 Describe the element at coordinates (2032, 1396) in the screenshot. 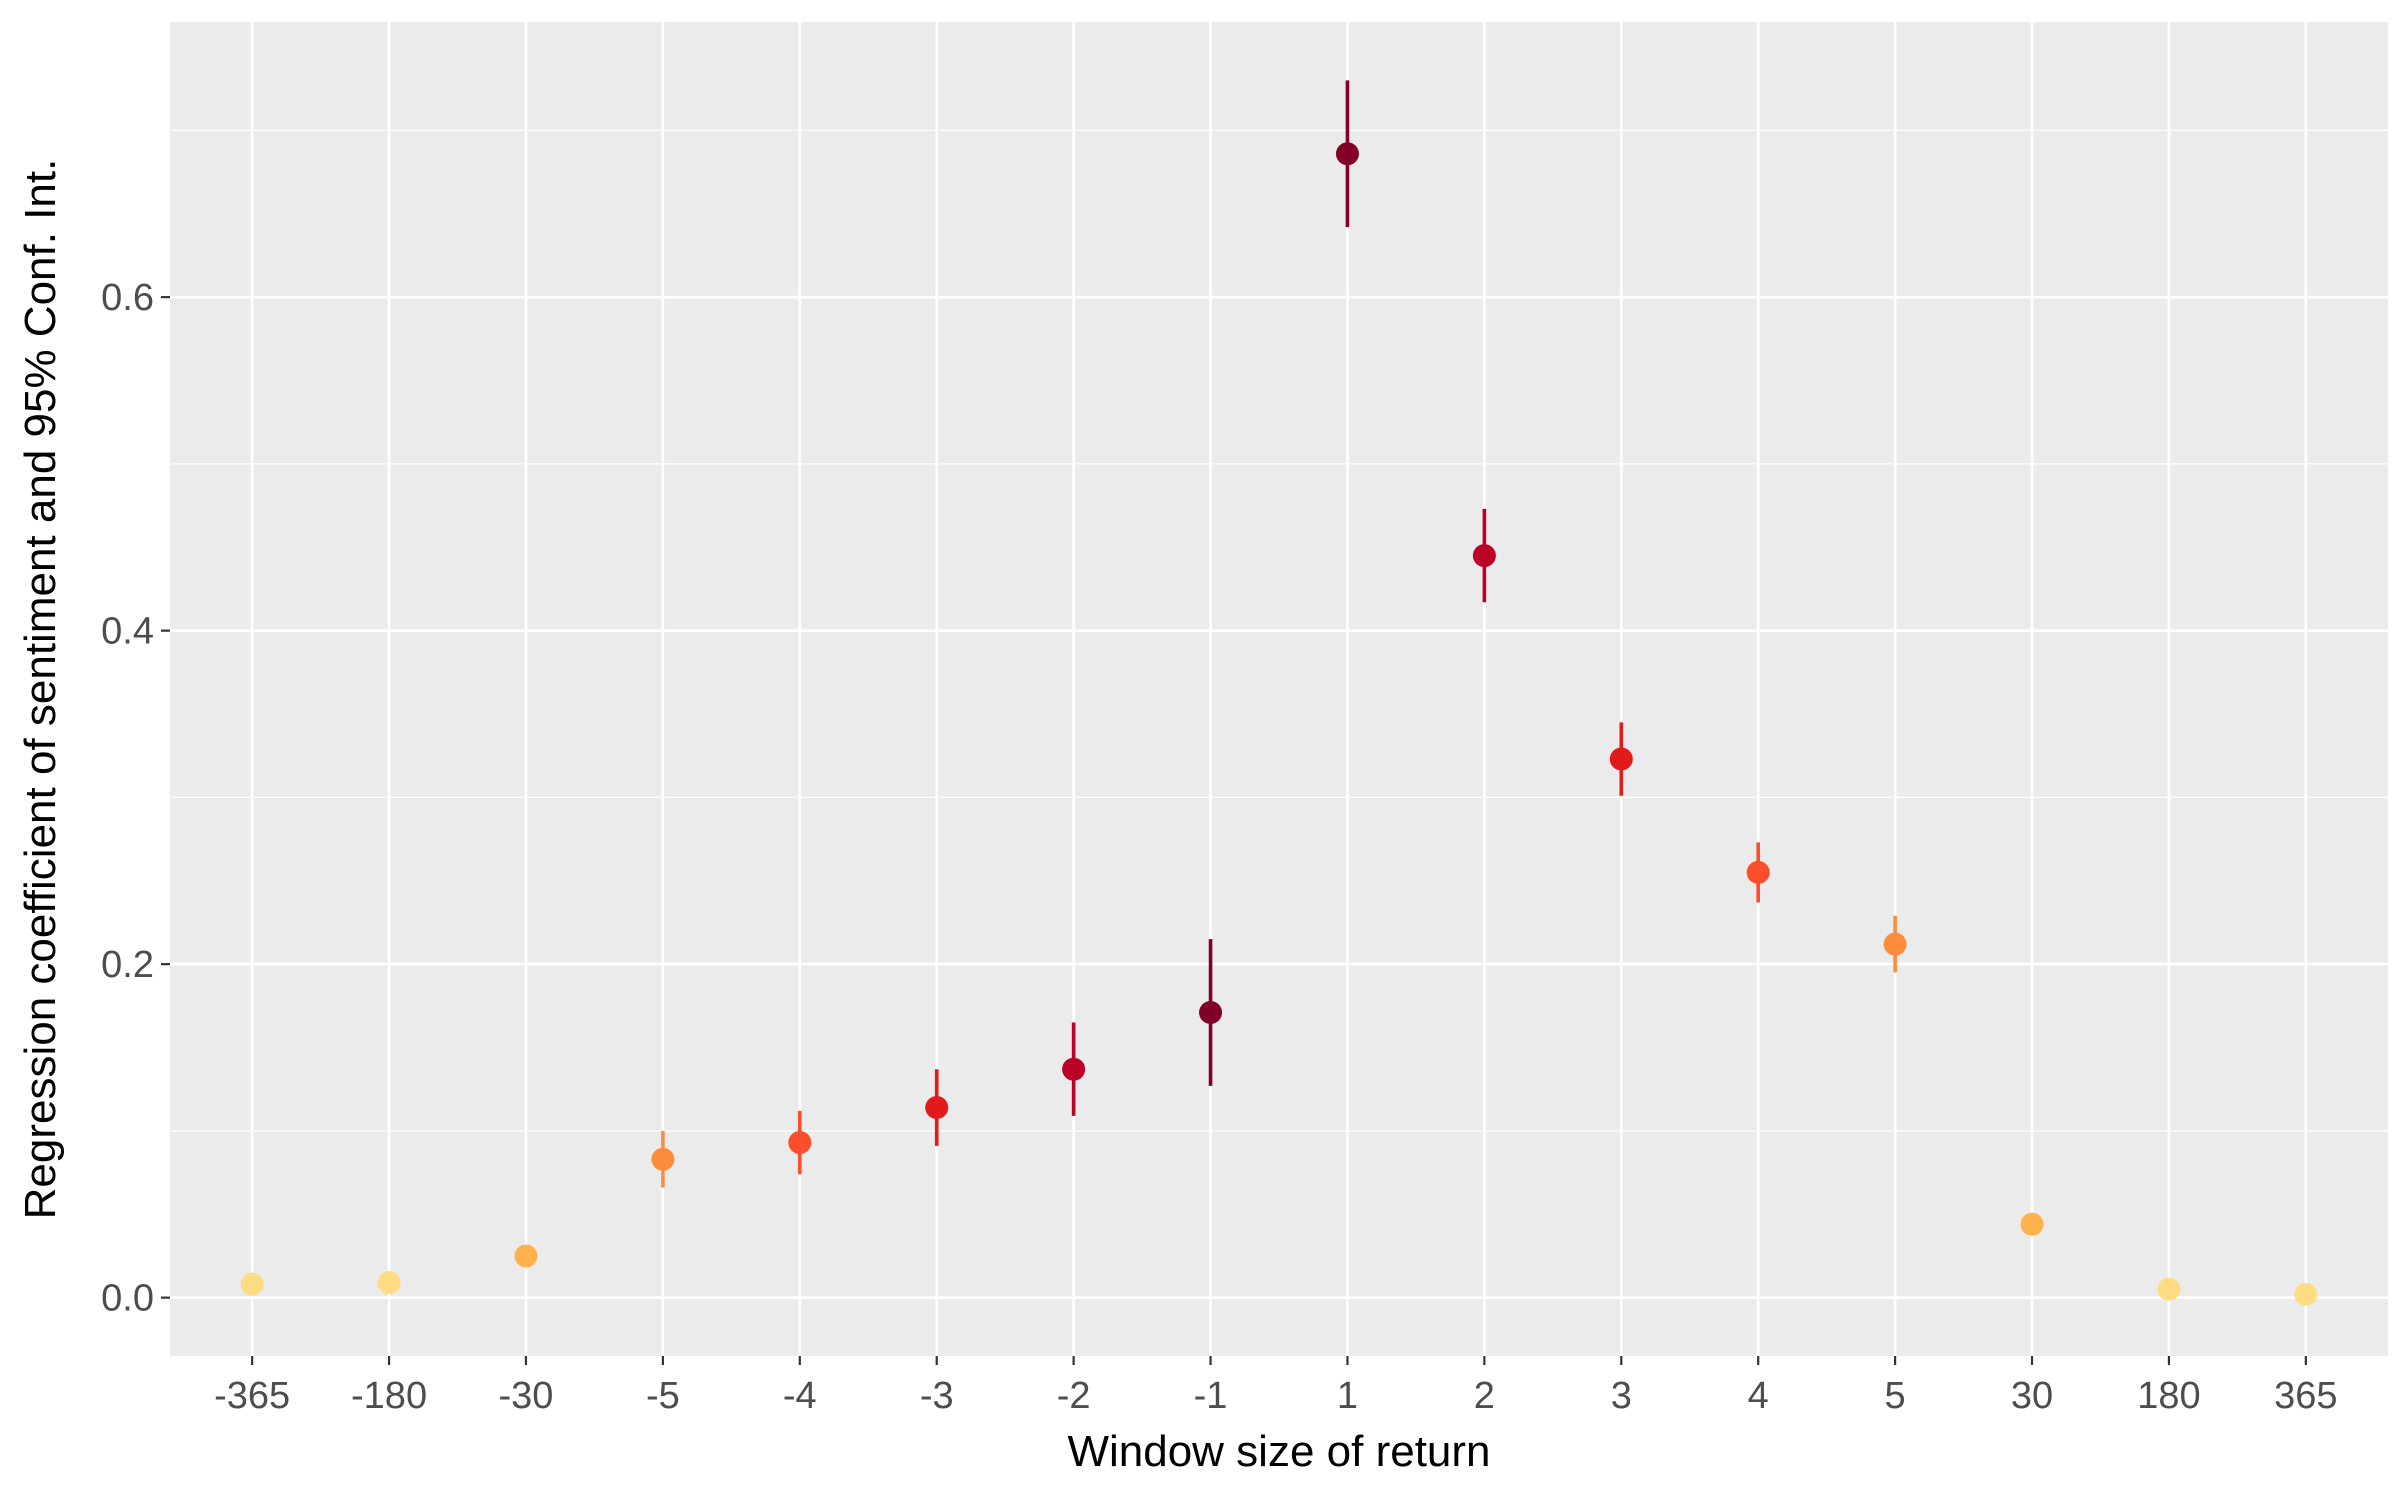

I see `x-tick-label: 30` at that location.